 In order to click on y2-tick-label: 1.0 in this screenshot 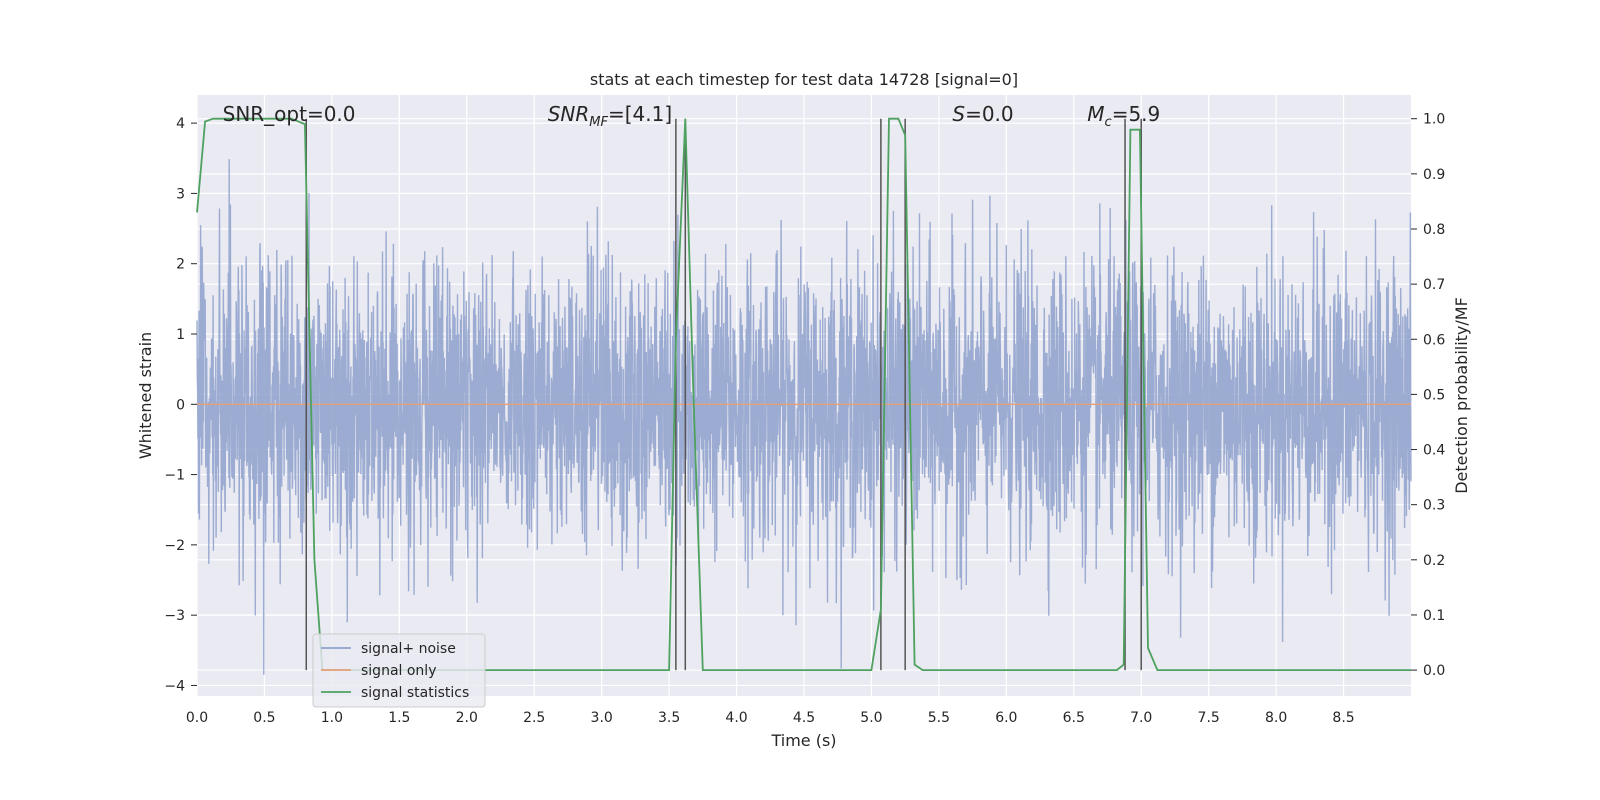, I will do `click(1434, 120)`.